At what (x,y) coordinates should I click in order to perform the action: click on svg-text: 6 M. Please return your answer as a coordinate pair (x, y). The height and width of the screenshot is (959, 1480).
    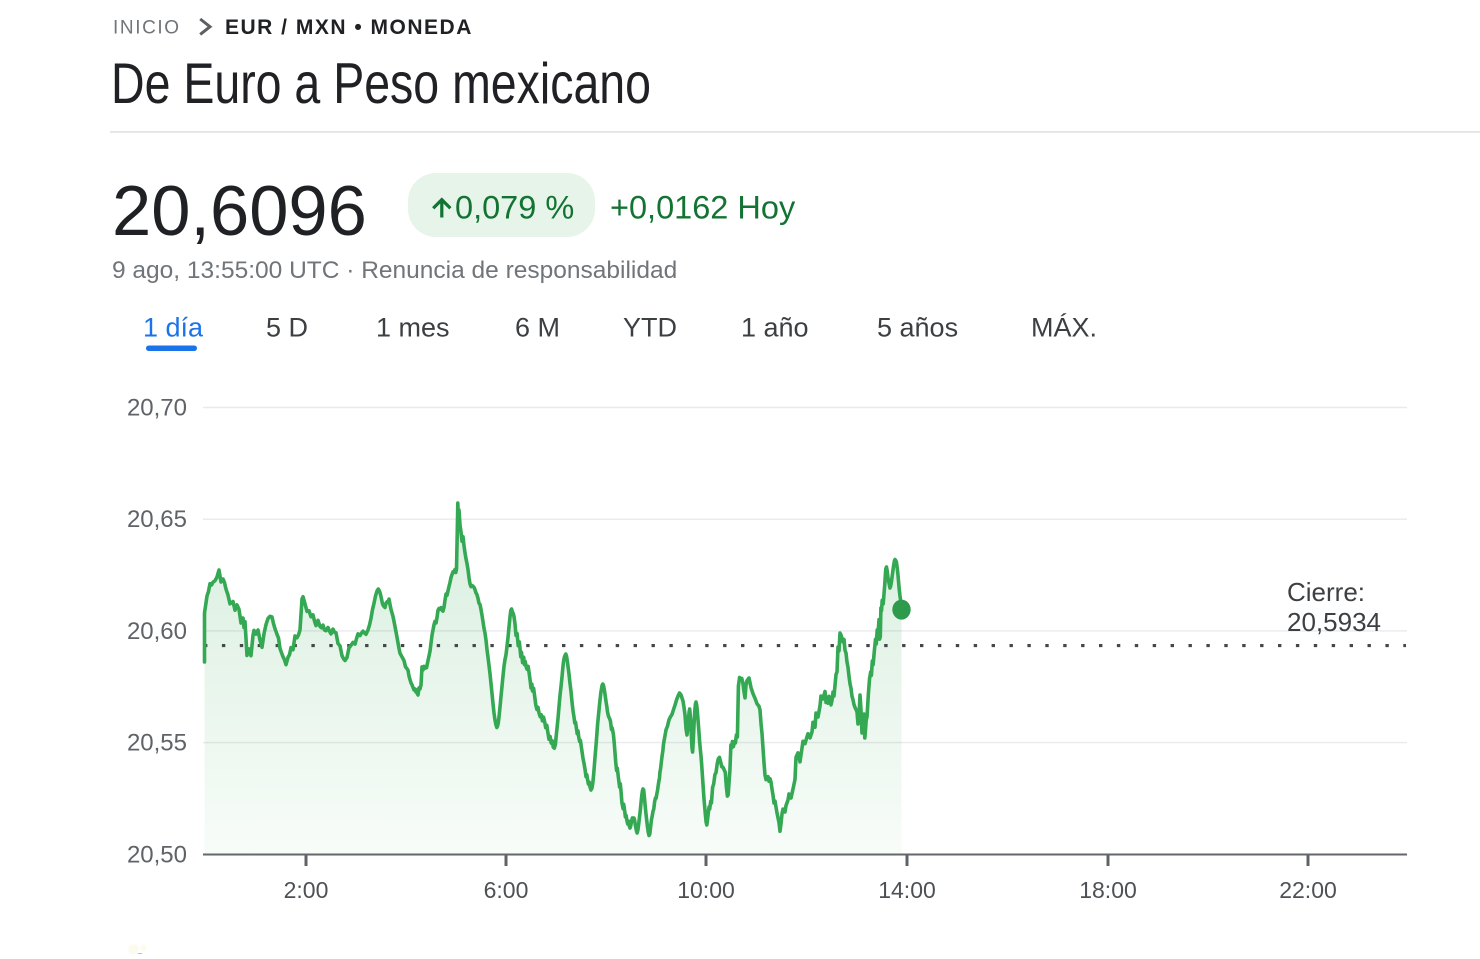
    Looking at the image, I should click on (537, 328).